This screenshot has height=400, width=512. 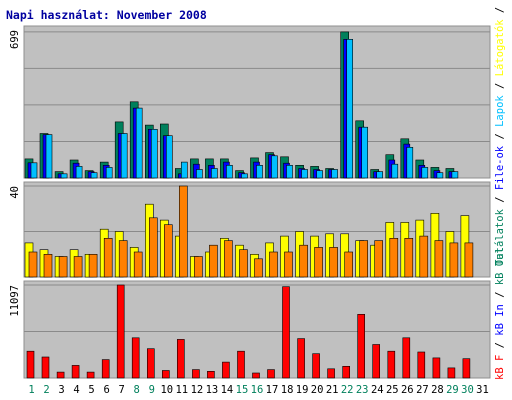 I want to click on x-tick-label: 26, so click(x=407, y=390).